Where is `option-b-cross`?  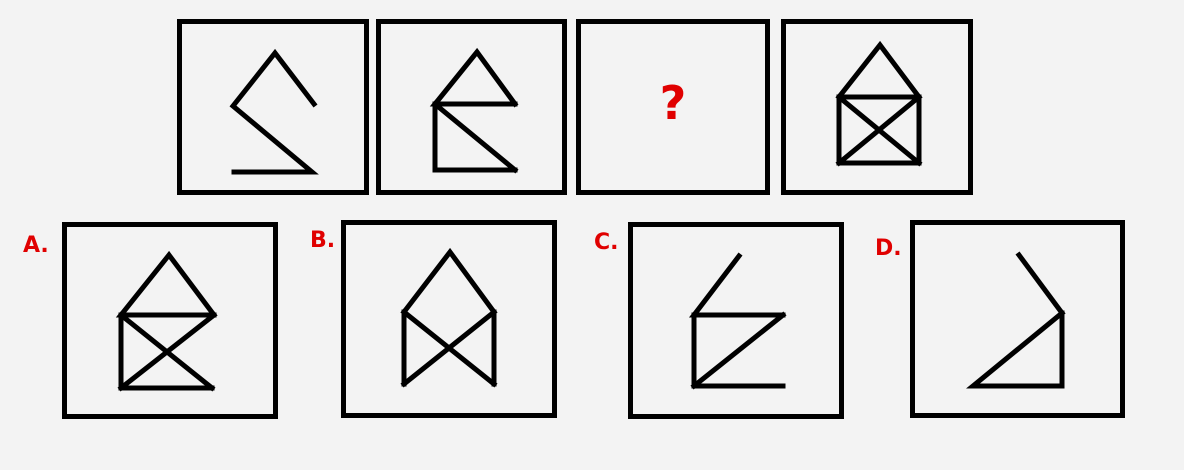
option-b-cross is located at coordinates (449, 348).